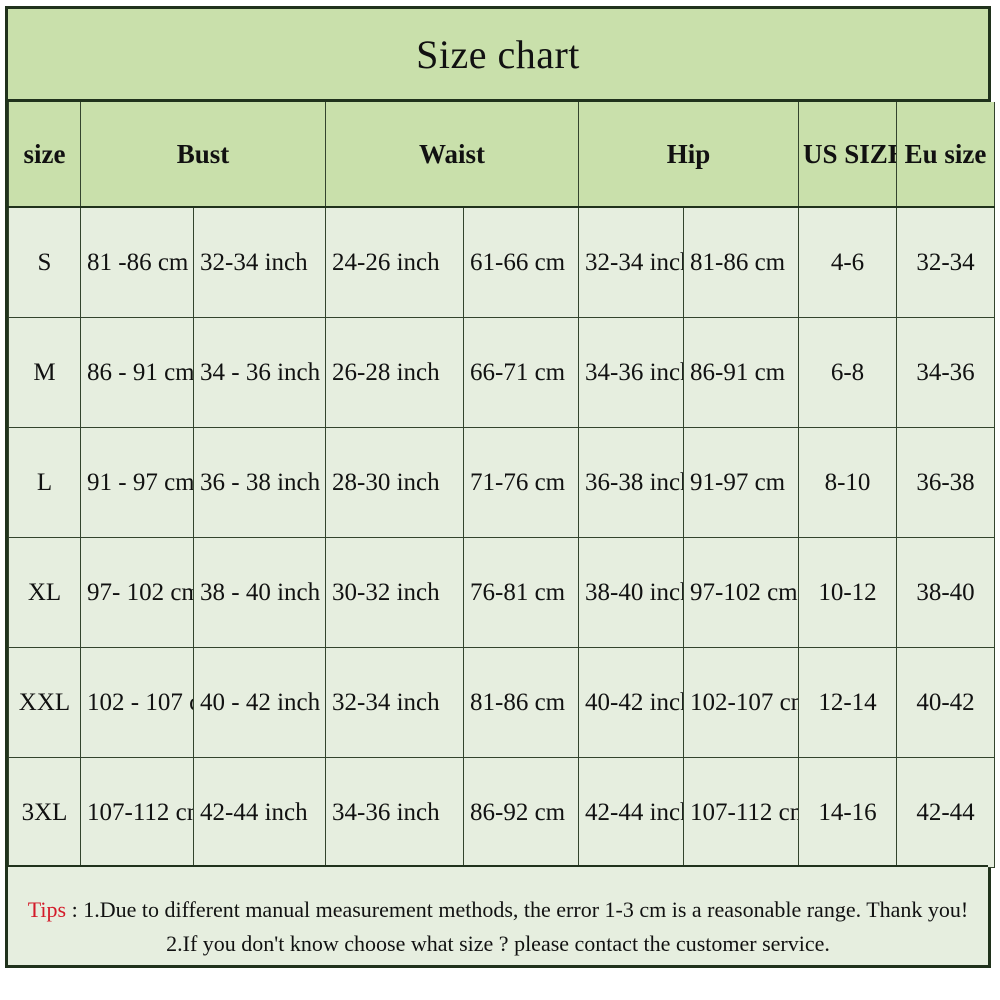  I want to click on cell-us-size: 6-8, so click(848, 372).